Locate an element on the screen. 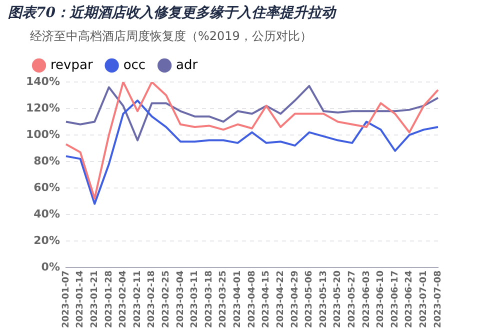  x-tick-label: 2023-04-22 is located at coordinates (281, 299).